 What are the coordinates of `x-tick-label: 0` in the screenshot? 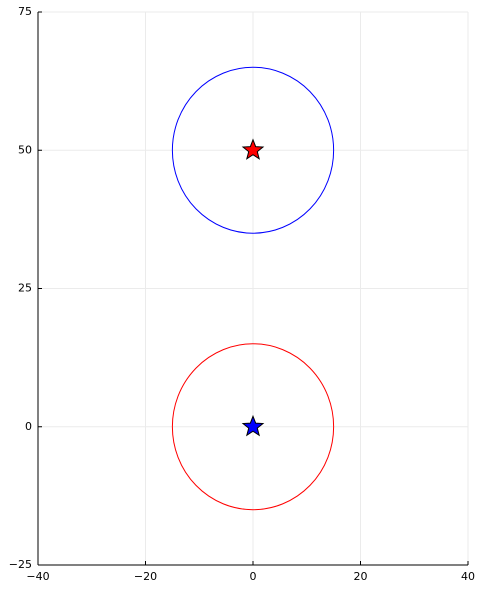 It's located at (253, 576).